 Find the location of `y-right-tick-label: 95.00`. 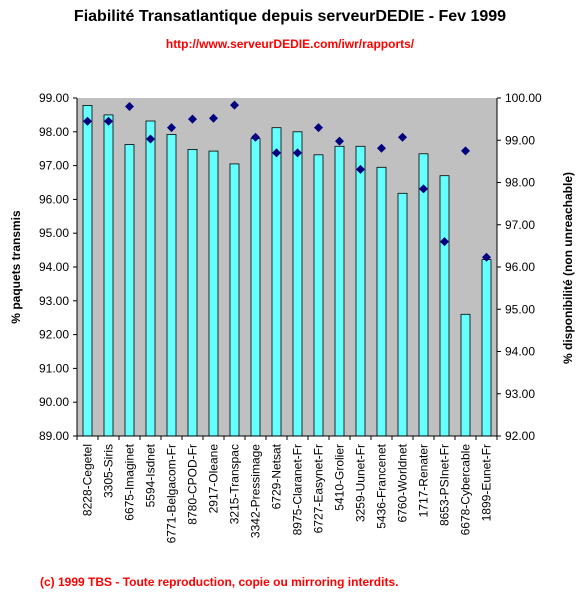

y-right-tick-label: 95.00 is located at coordinates (520, 309).